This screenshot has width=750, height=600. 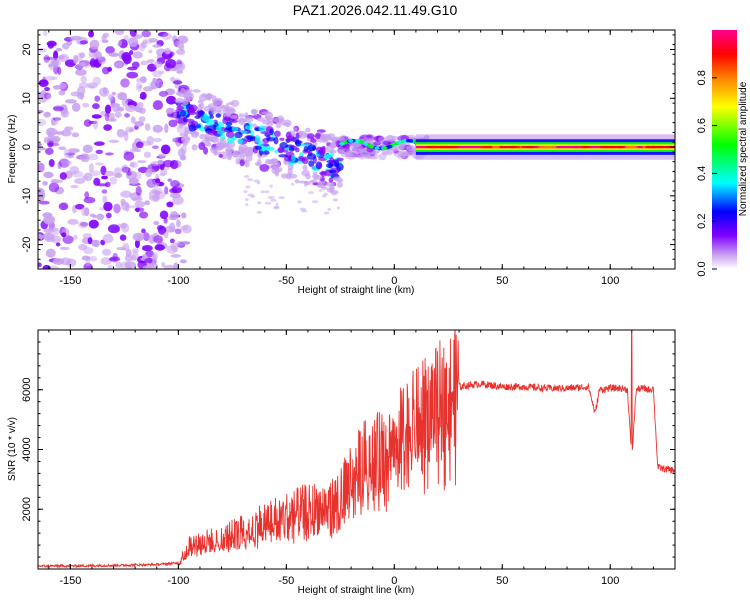 I want to click on colorbar-tick-label: 0.8, so click(x=702, y=77).